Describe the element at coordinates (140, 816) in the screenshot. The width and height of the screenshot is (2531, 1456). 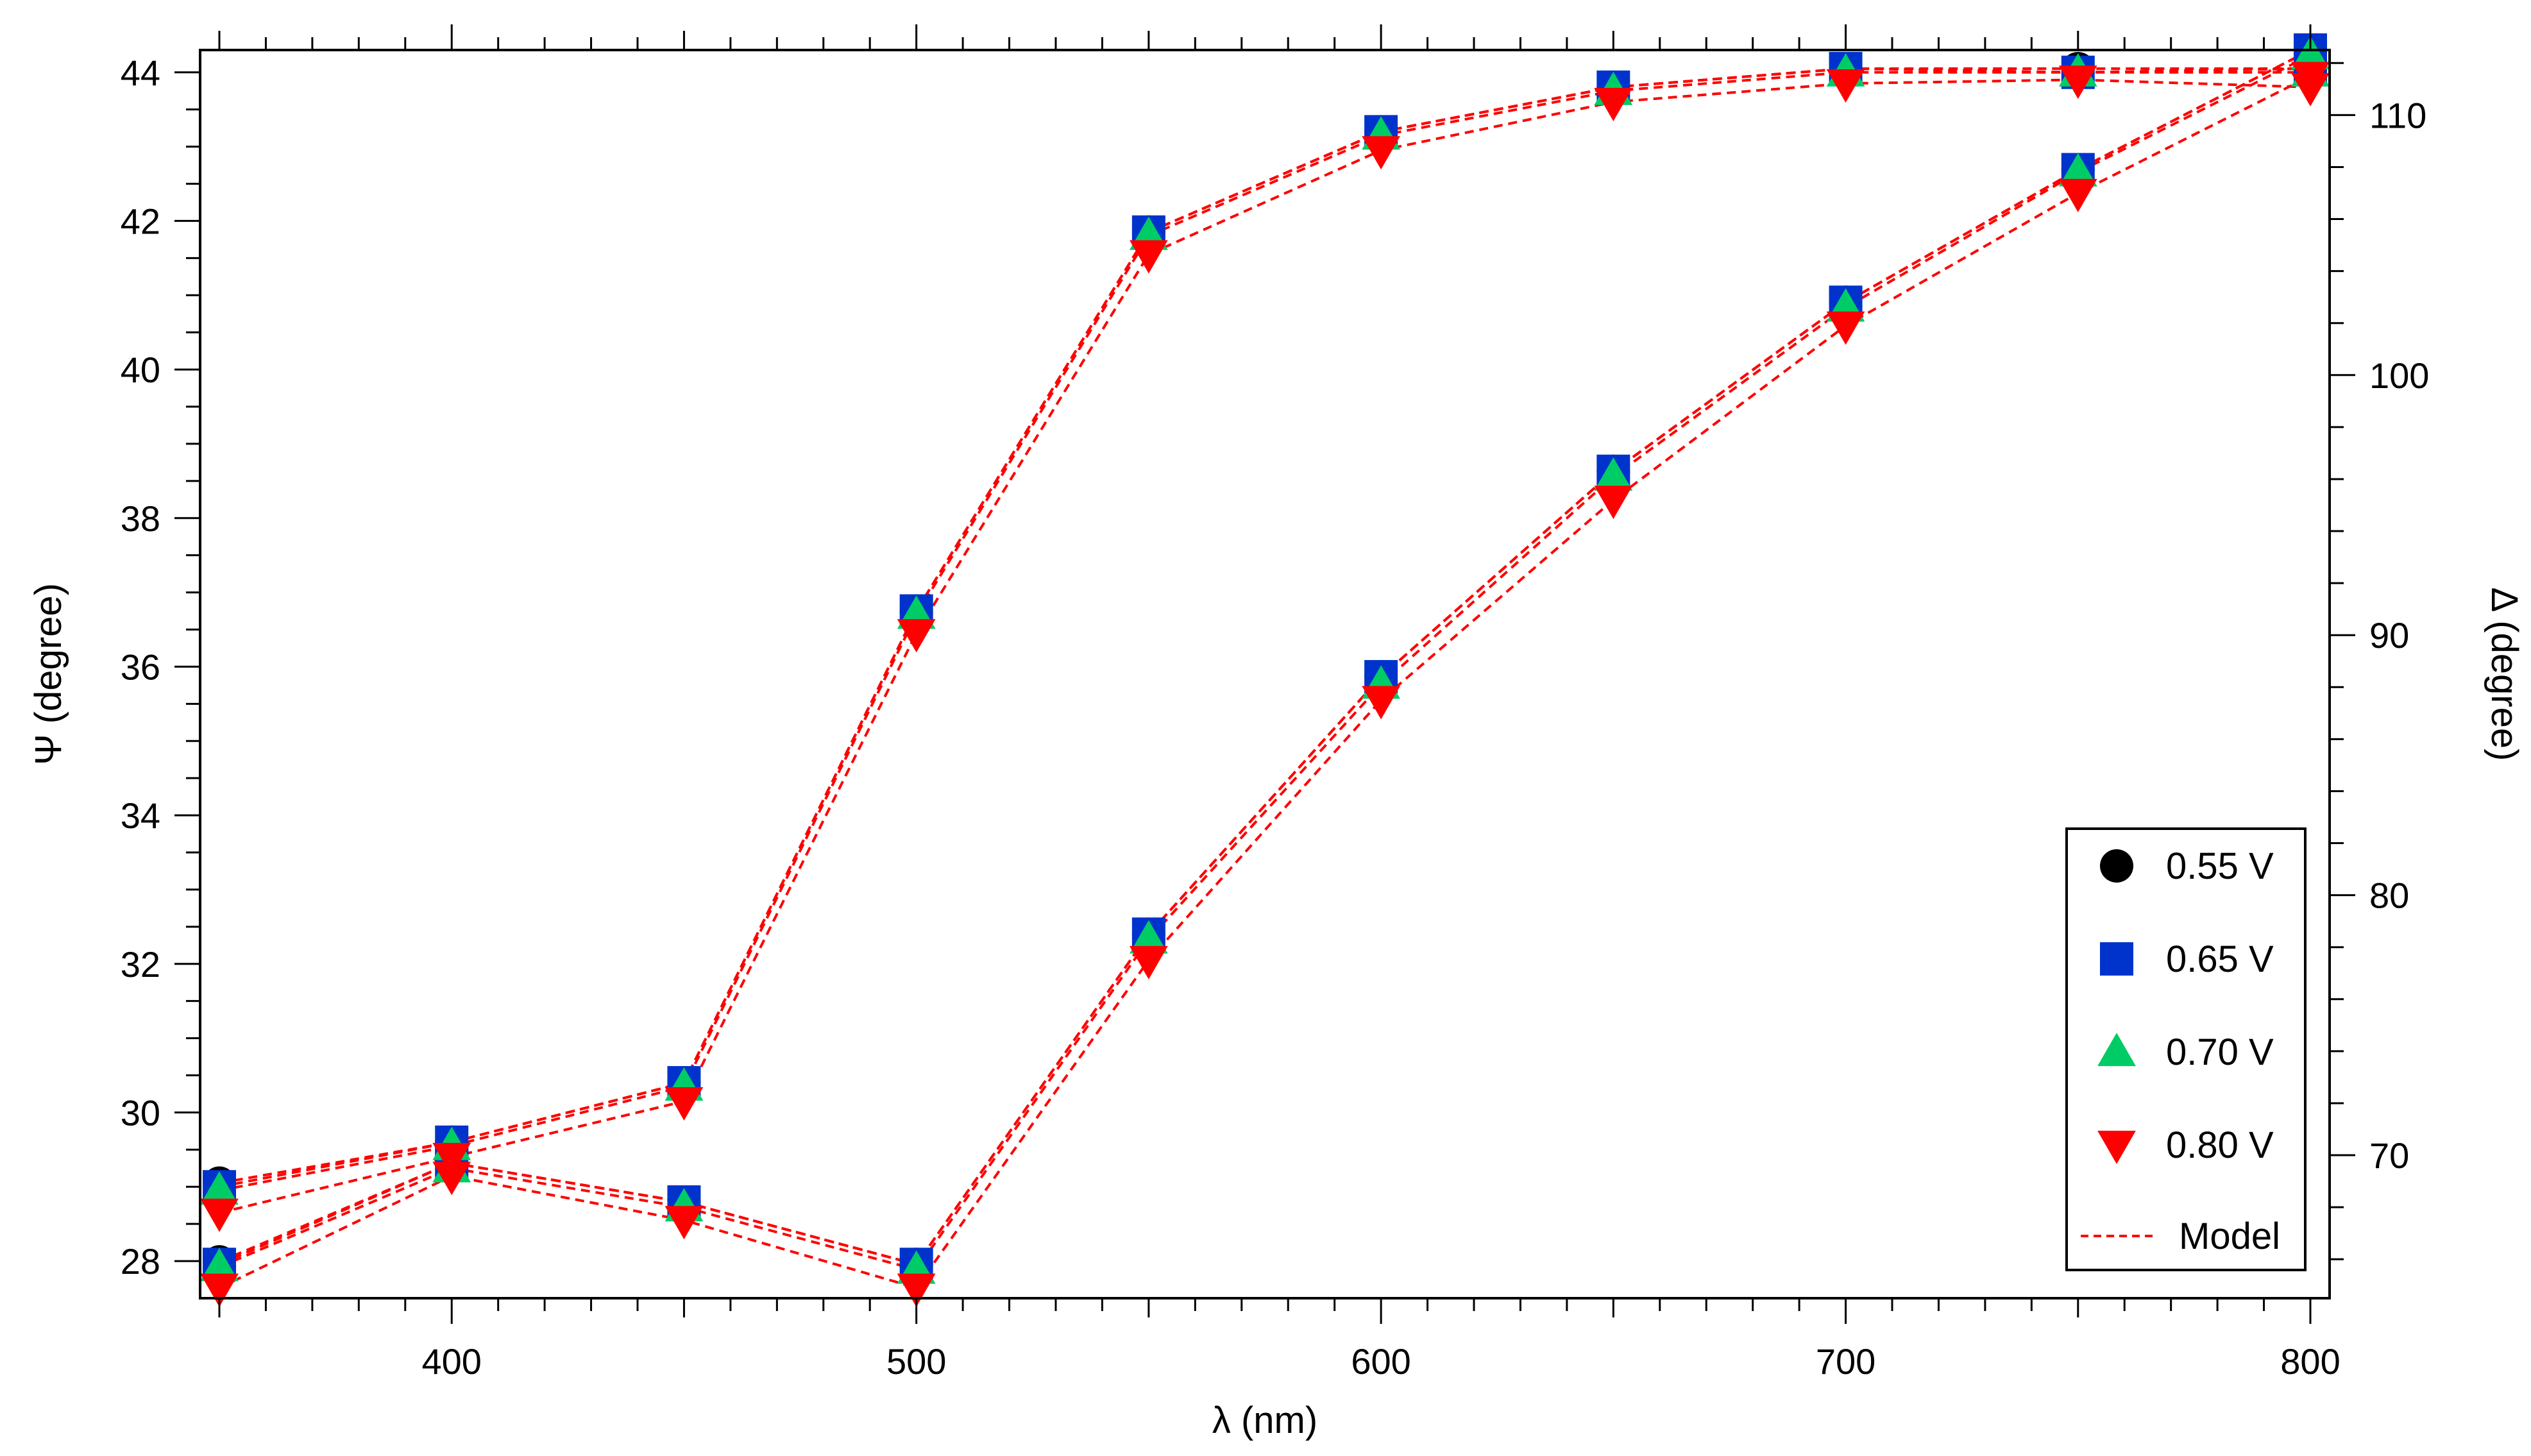
I see `y-left-tick-label: 34` at that location.